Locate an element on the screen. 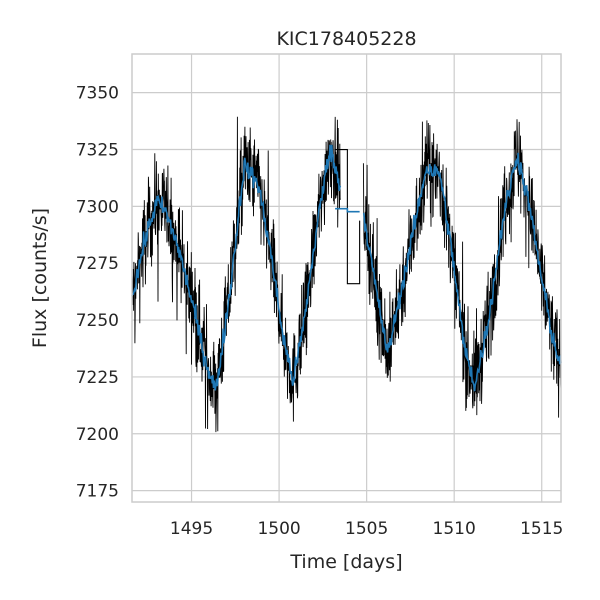 This screenshot has width=600, height=600. gap-bracket is located at coordinates (348, 216).